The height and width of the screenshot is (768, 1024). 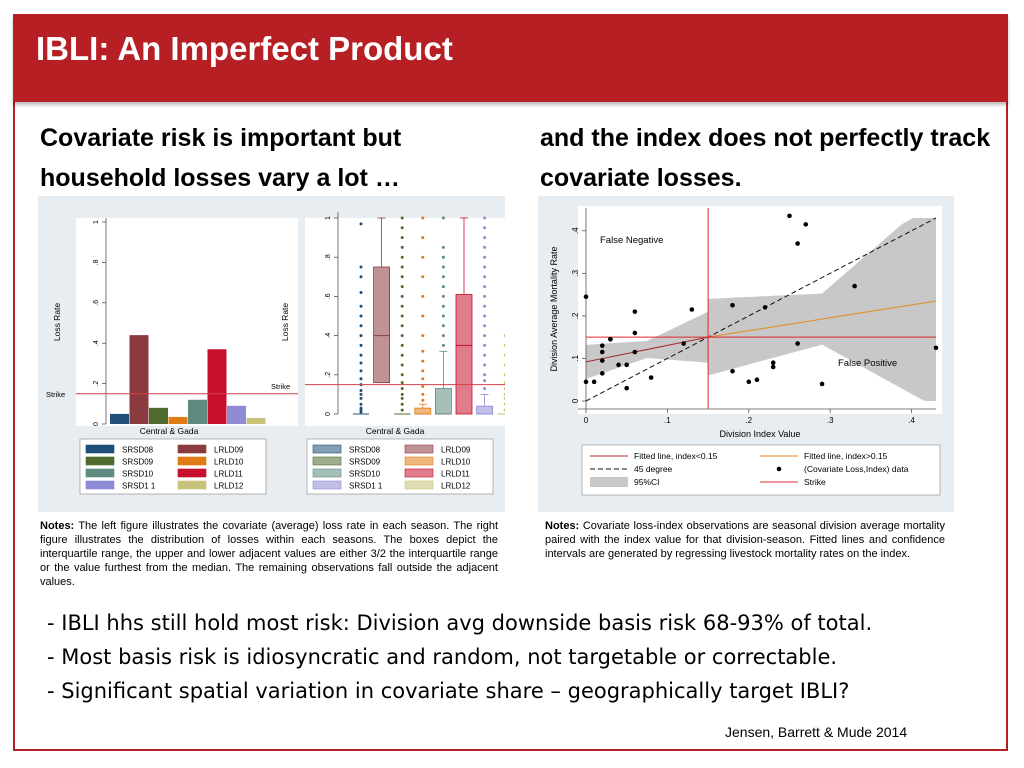 What do you see at coordinates (158, 415) in the screenshot?
I see `bar-srsd09` at bounding box center [158, 415].